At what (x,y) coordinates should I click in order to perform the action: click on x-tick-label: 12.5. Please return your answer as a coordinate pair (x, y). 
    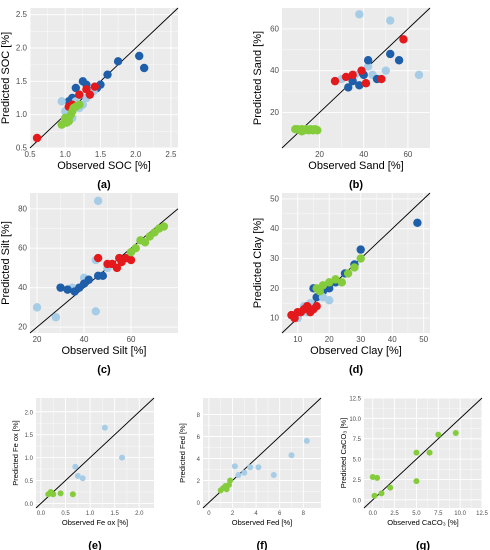
    Looking at the image, I should click on (482, 514).